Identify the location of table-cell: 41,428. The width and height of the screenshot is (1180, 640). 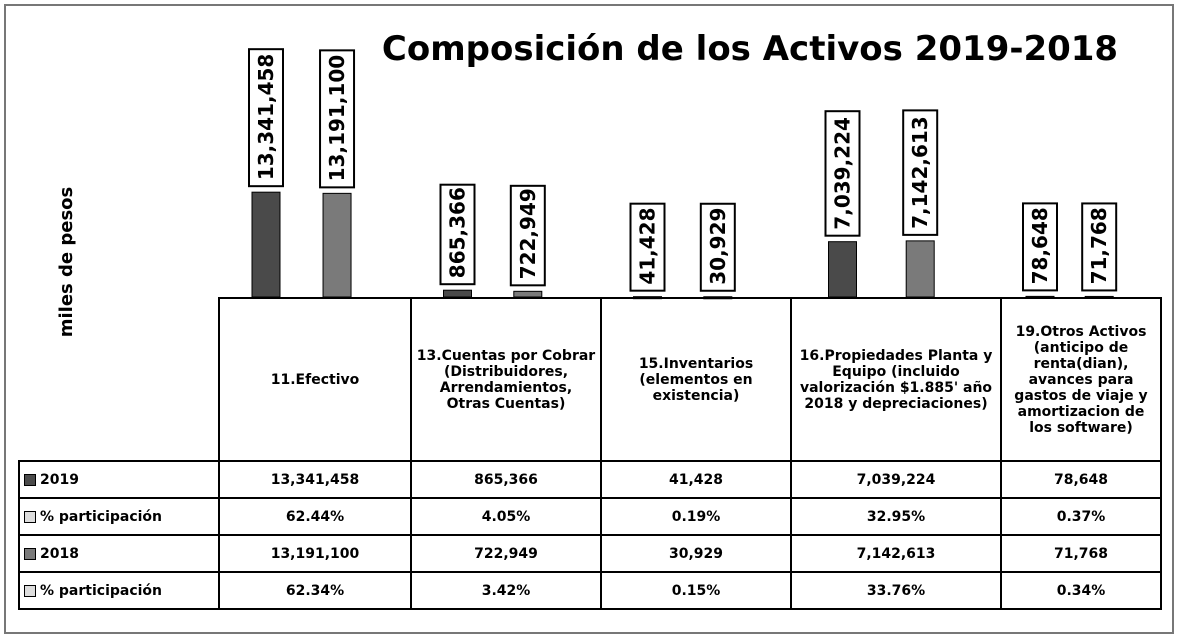
(696, 479).